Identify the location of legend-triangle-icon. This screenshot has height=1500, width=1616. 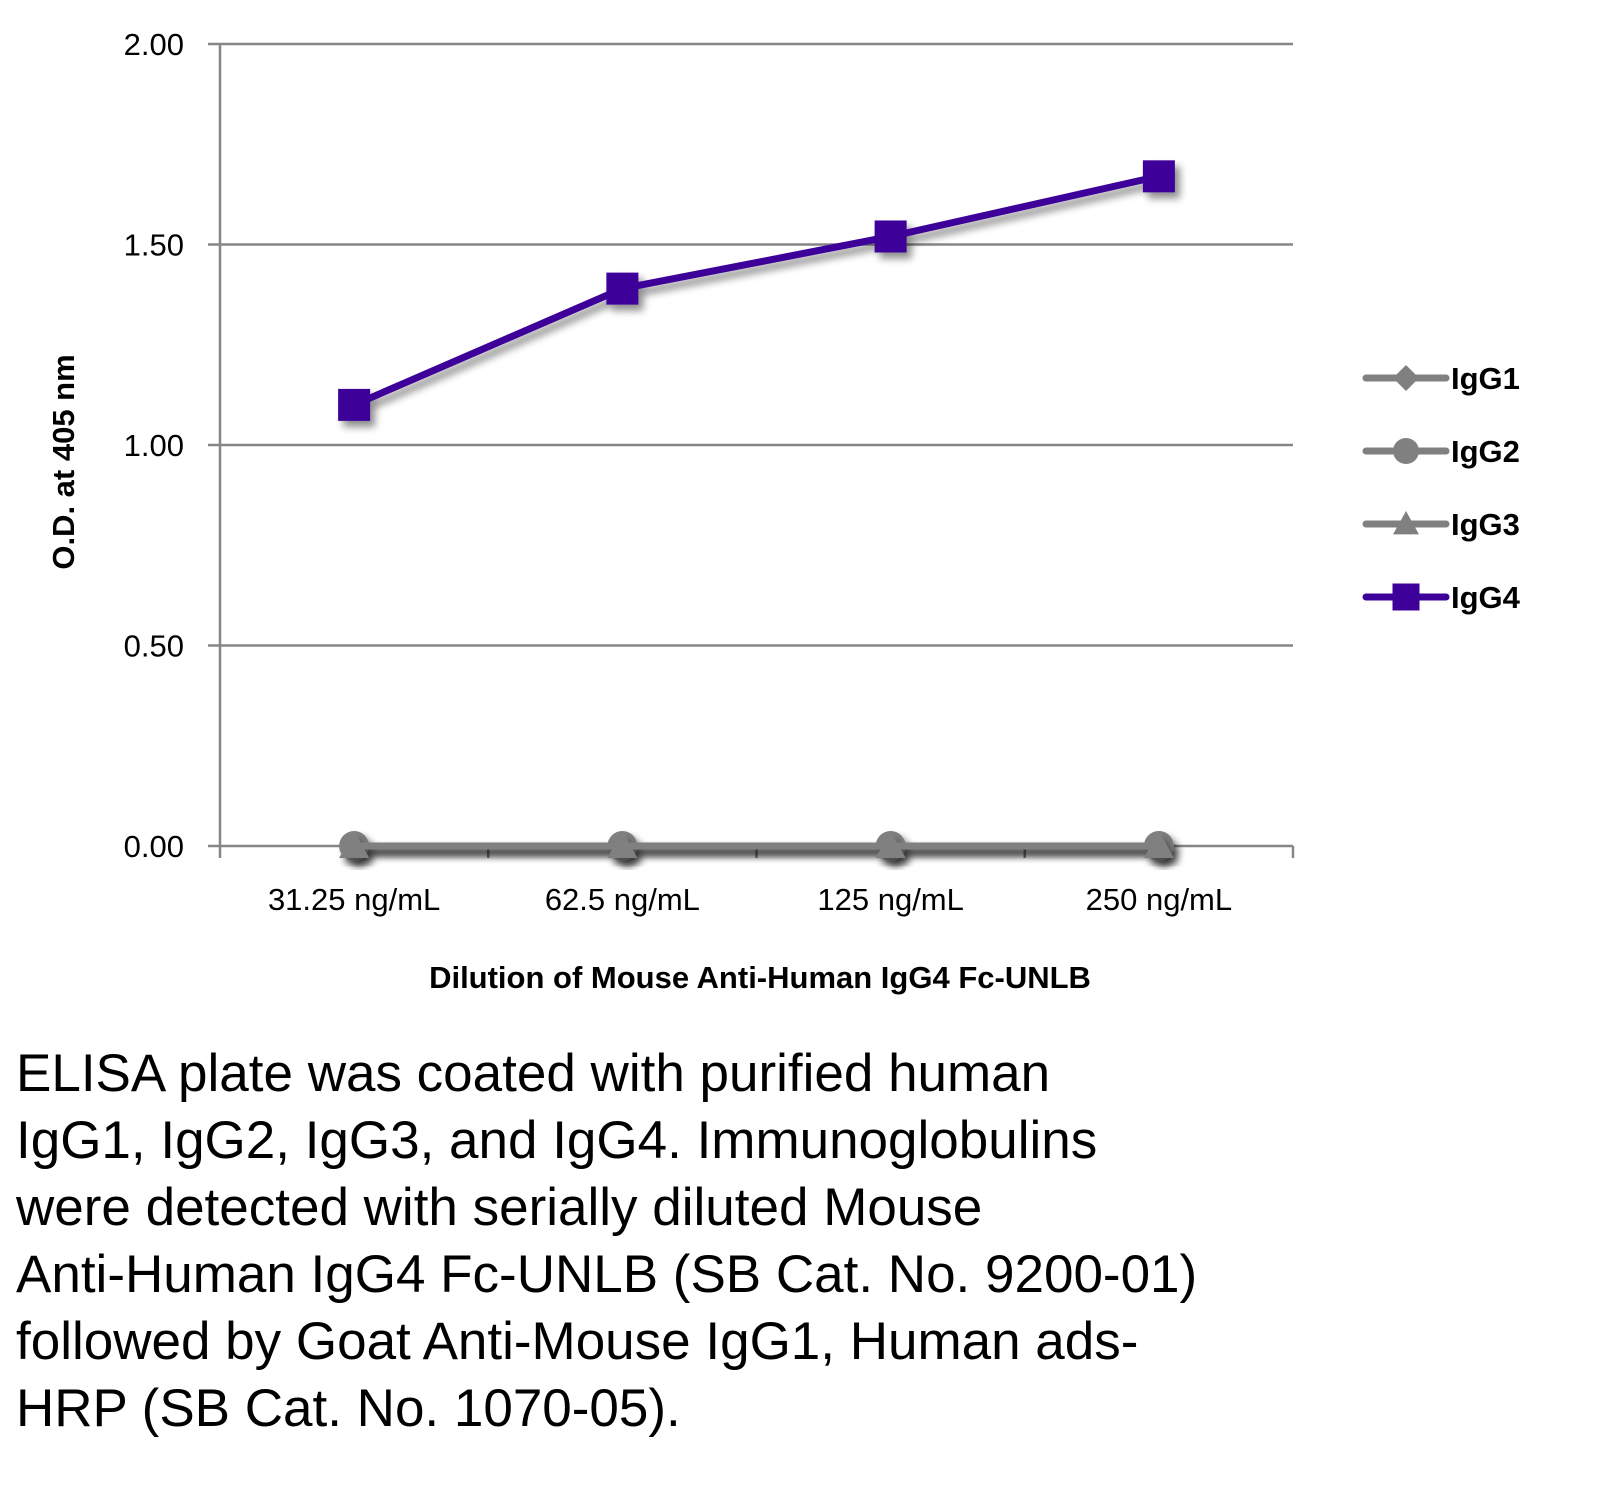
(1406, 523).